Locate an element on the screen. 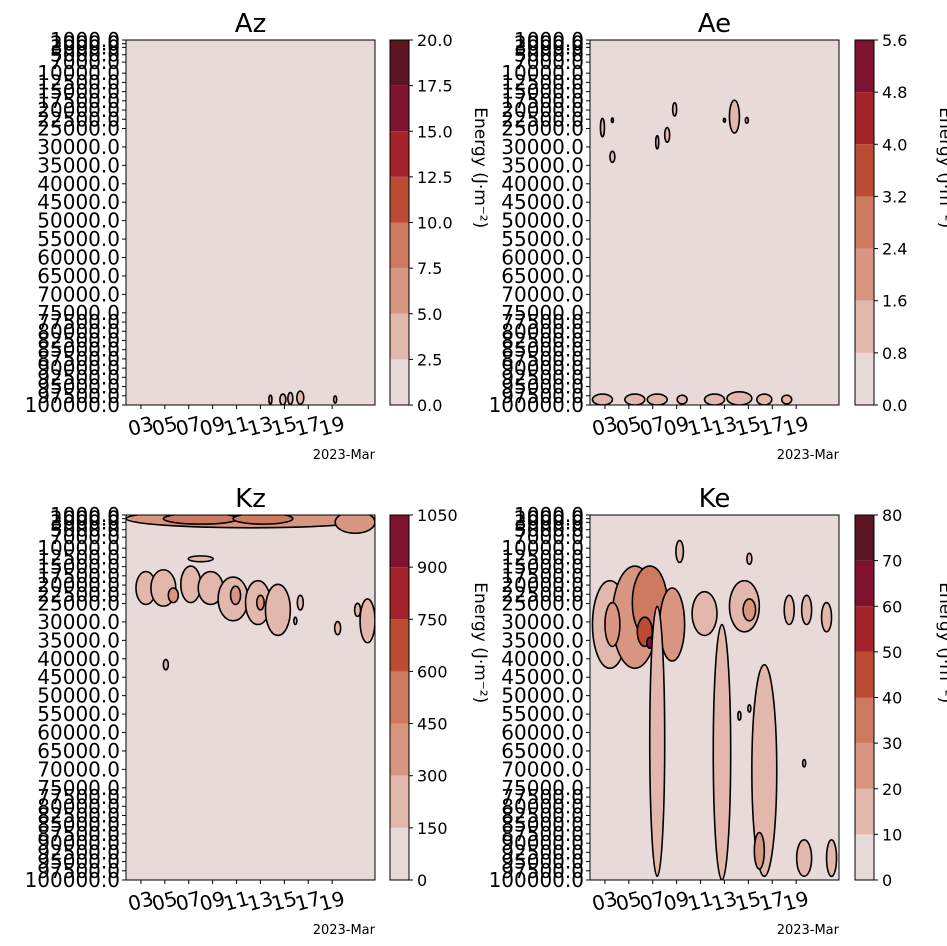 This screenshot has height=946, width=947. colorbar-tick-label: 150 is located at coordinates (432, 828).